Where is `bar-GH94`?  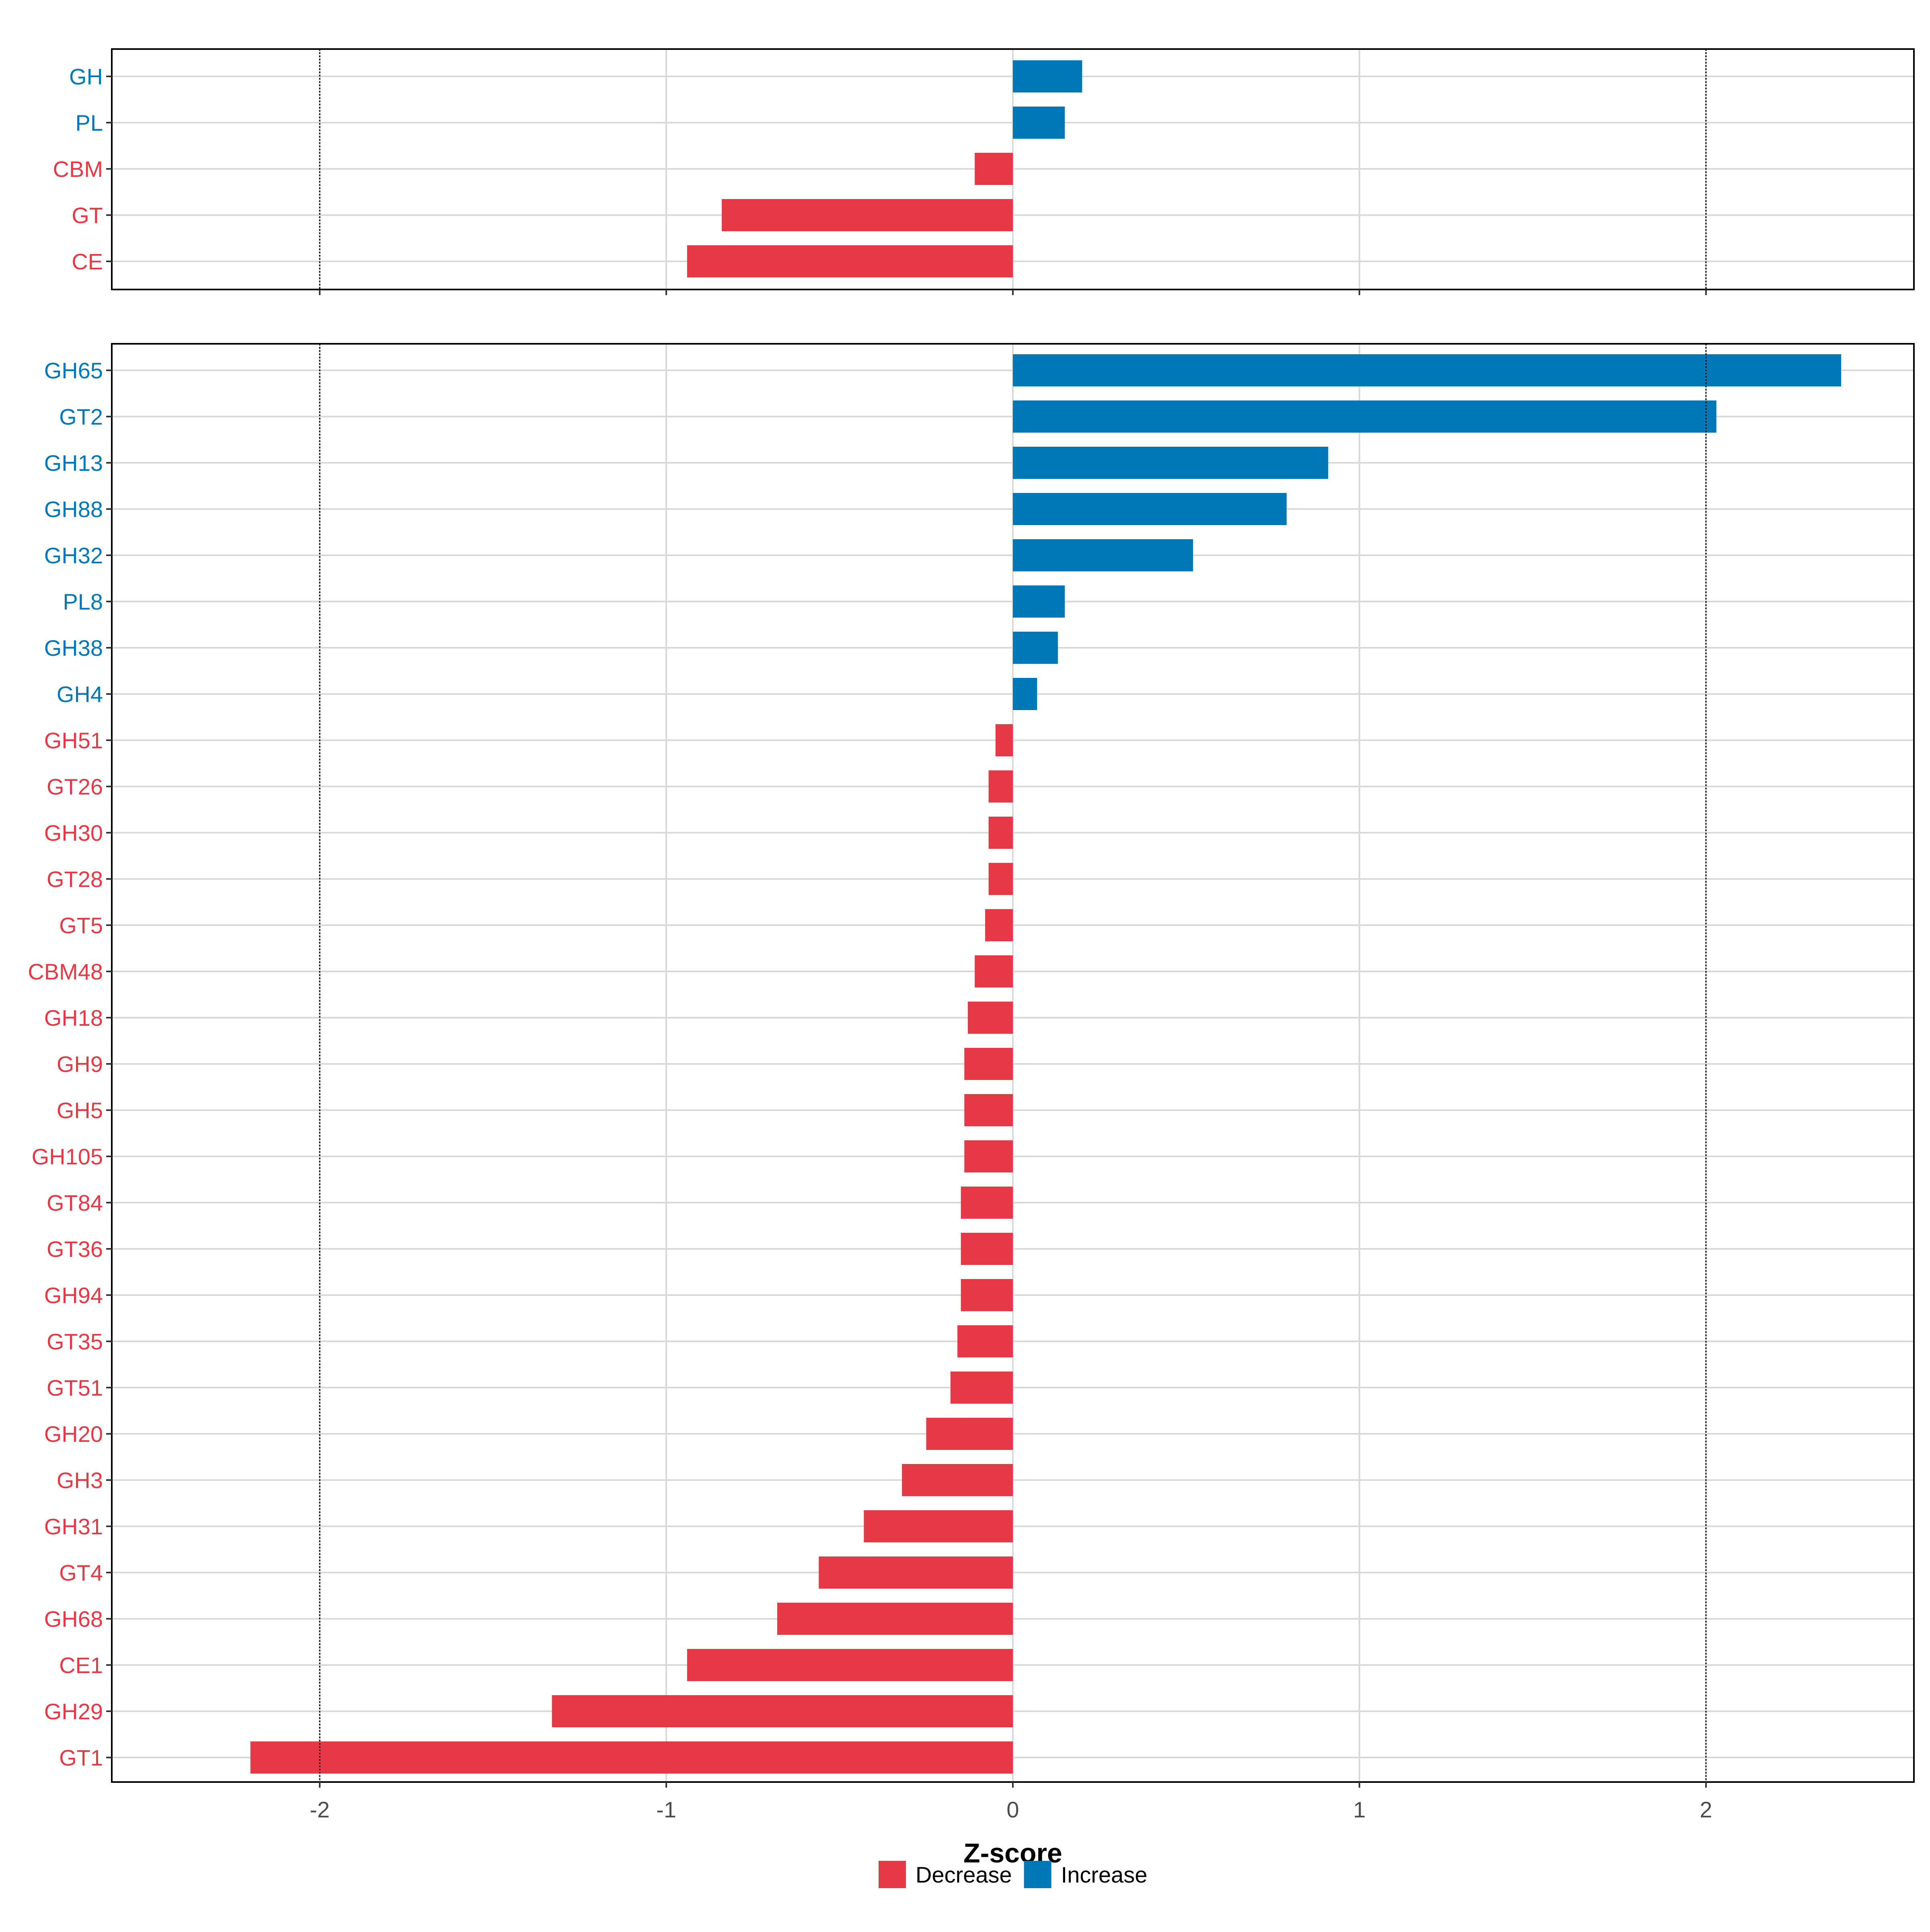
bar-GH94 is located at coordinates (987, 1295).